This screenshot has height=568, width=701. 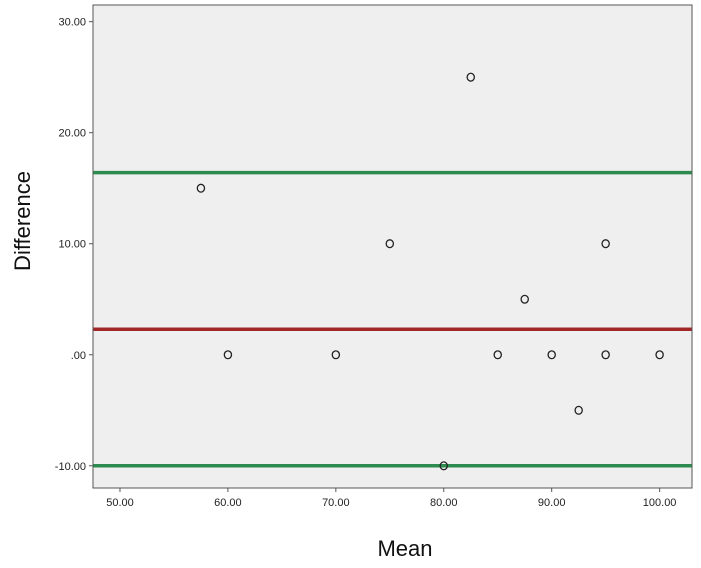 I want to click on x-tick-label-1: 60.00, so click(x=228, y=503).